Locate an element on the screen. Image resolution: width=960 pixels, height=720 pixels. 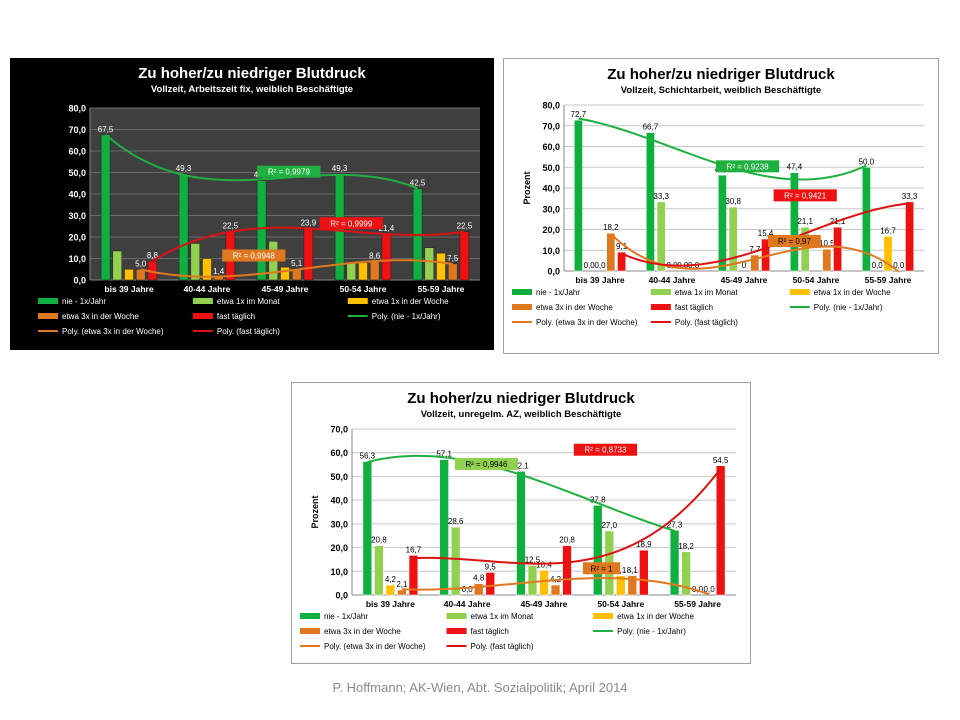
r2-label: R² = 0,9946 is located at coordinates (486, 464).